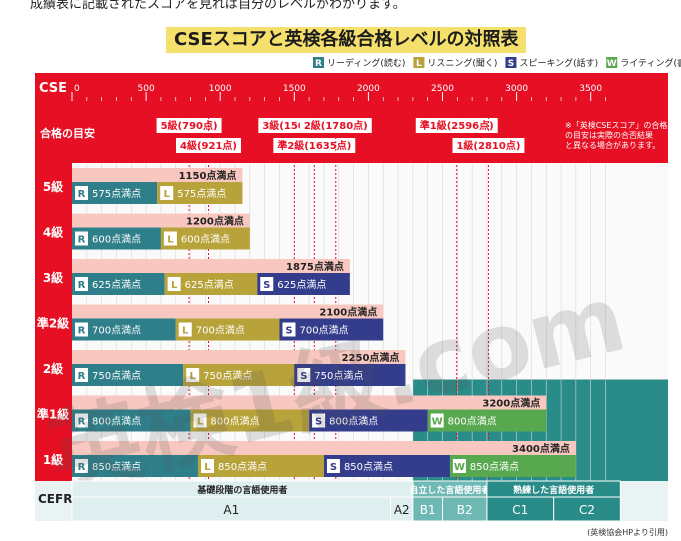 The width and height of the screenshot is (681, 541). What do you see at coordinates (205, 240) in the screenshot?
I see `segment-label: 600点満点` at bounding box center [205, 240].